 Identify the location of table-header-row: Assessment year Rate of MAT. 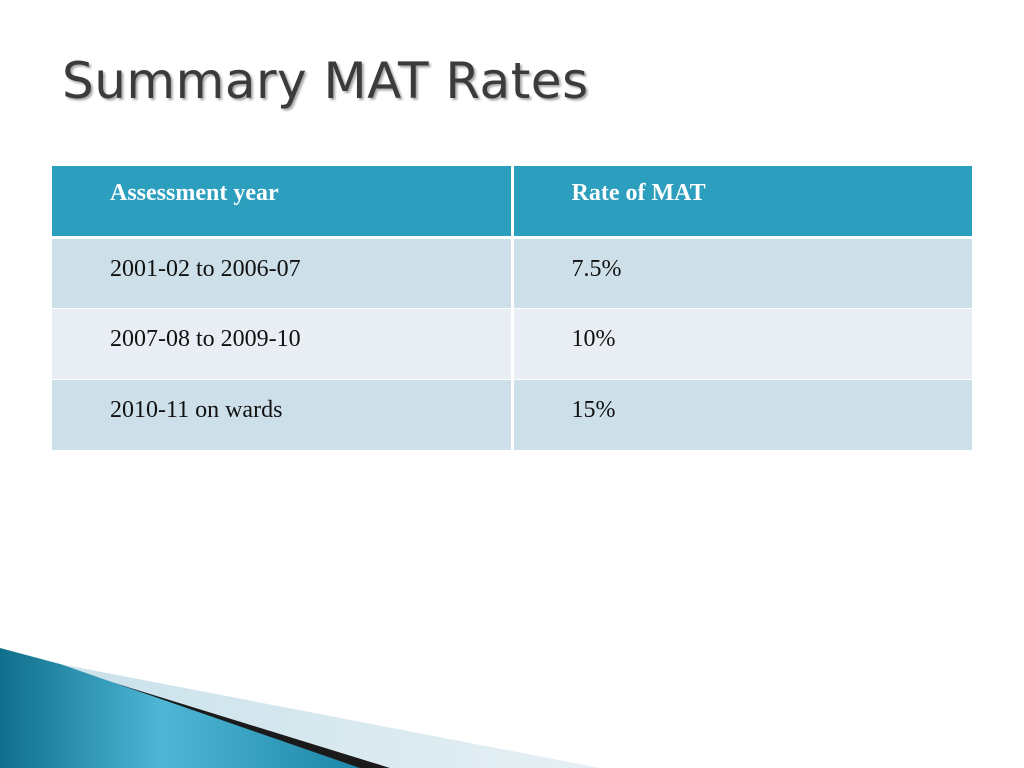
(512, 202).